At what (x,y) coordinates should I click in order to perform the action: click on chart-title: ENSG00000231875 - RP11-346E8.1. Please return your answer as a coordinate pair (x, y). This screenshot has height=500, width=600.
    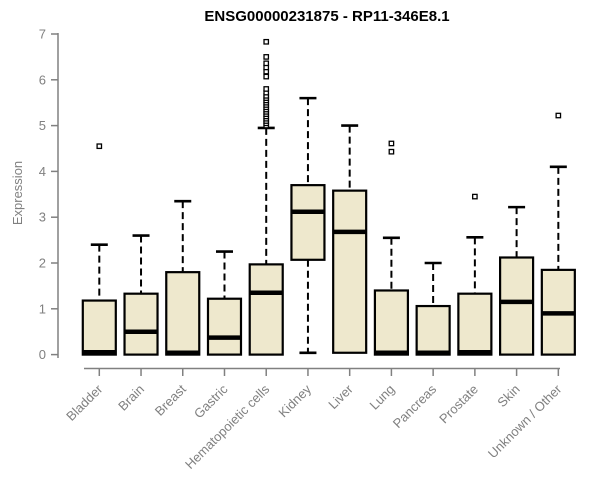
    Looking at the image, I should click on (326, 16).